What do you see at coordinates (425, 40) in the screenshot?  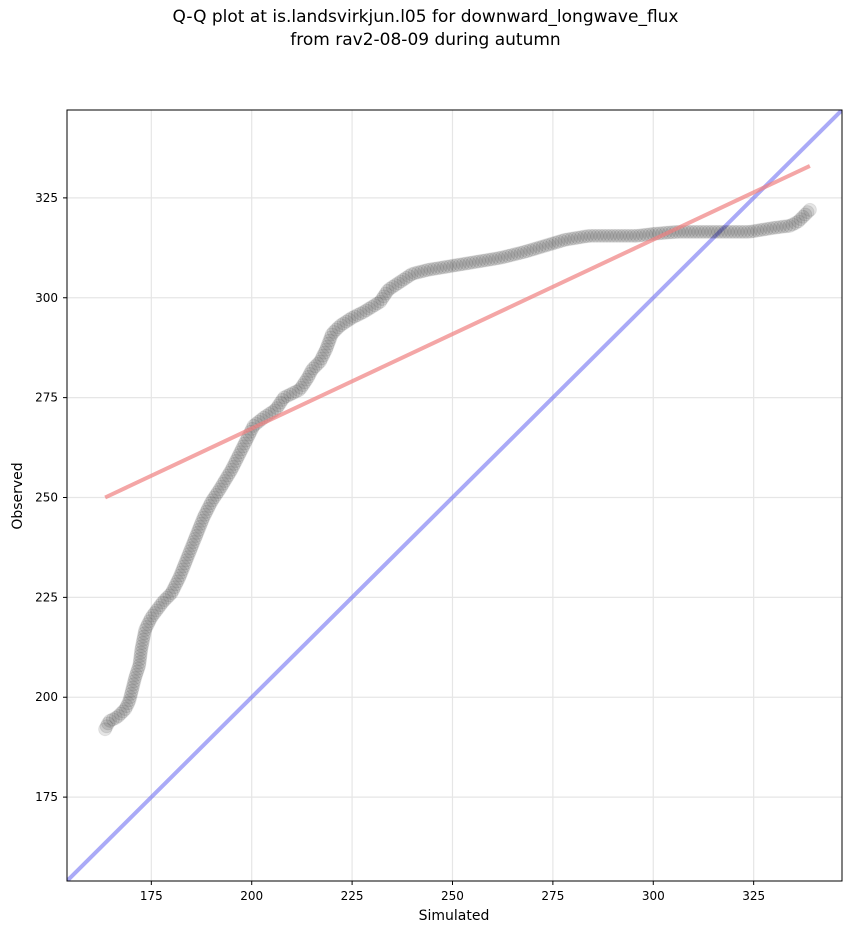 I see `chart-title-line2: from rav2-08-09 during autumn` at bounding box center [425, 40].